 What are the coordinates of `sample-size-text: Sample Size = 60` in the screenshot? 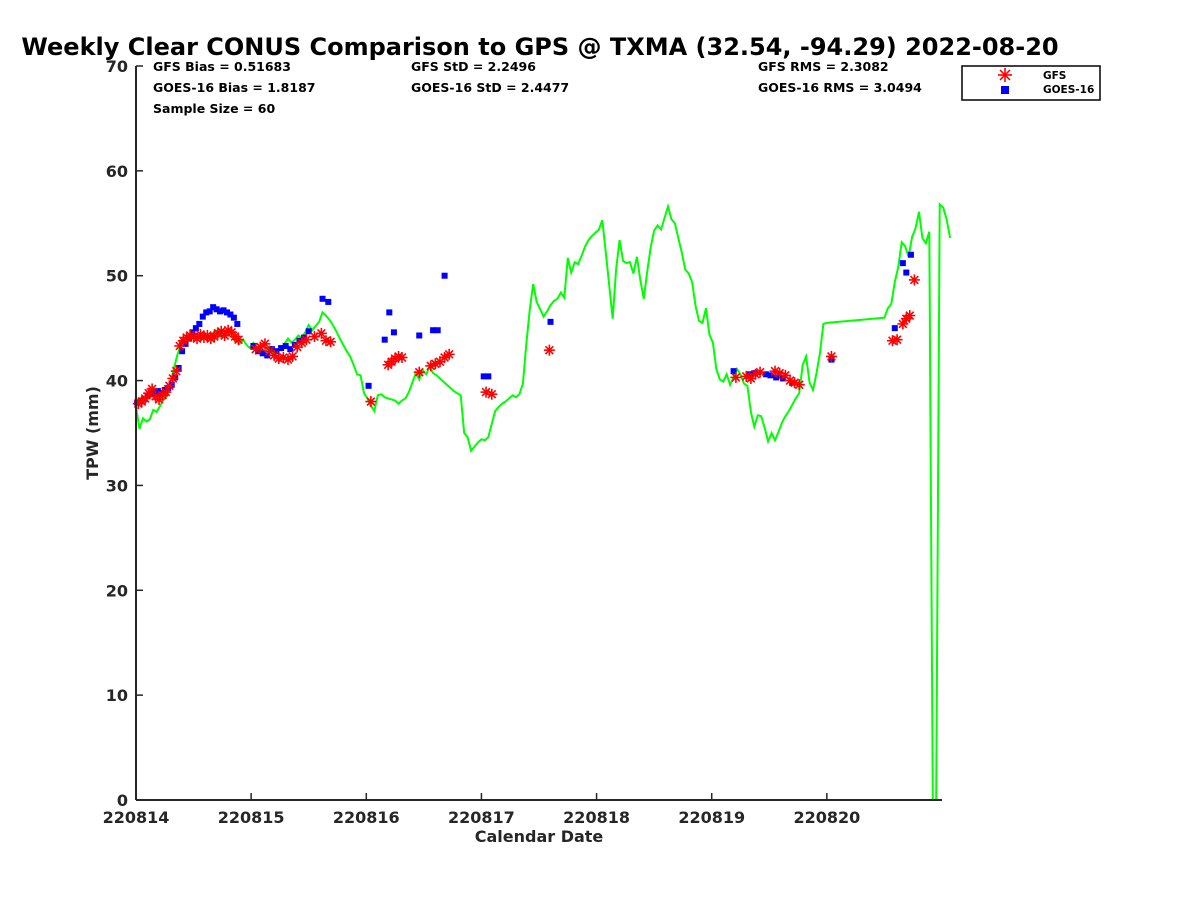 It's located at (214, 108).